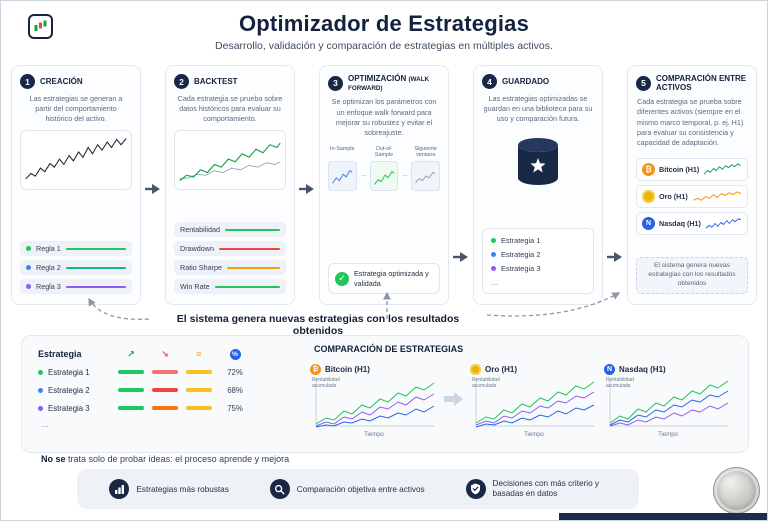 The image size is (768, 521). I want to click on window-chart, so click(426, 175).